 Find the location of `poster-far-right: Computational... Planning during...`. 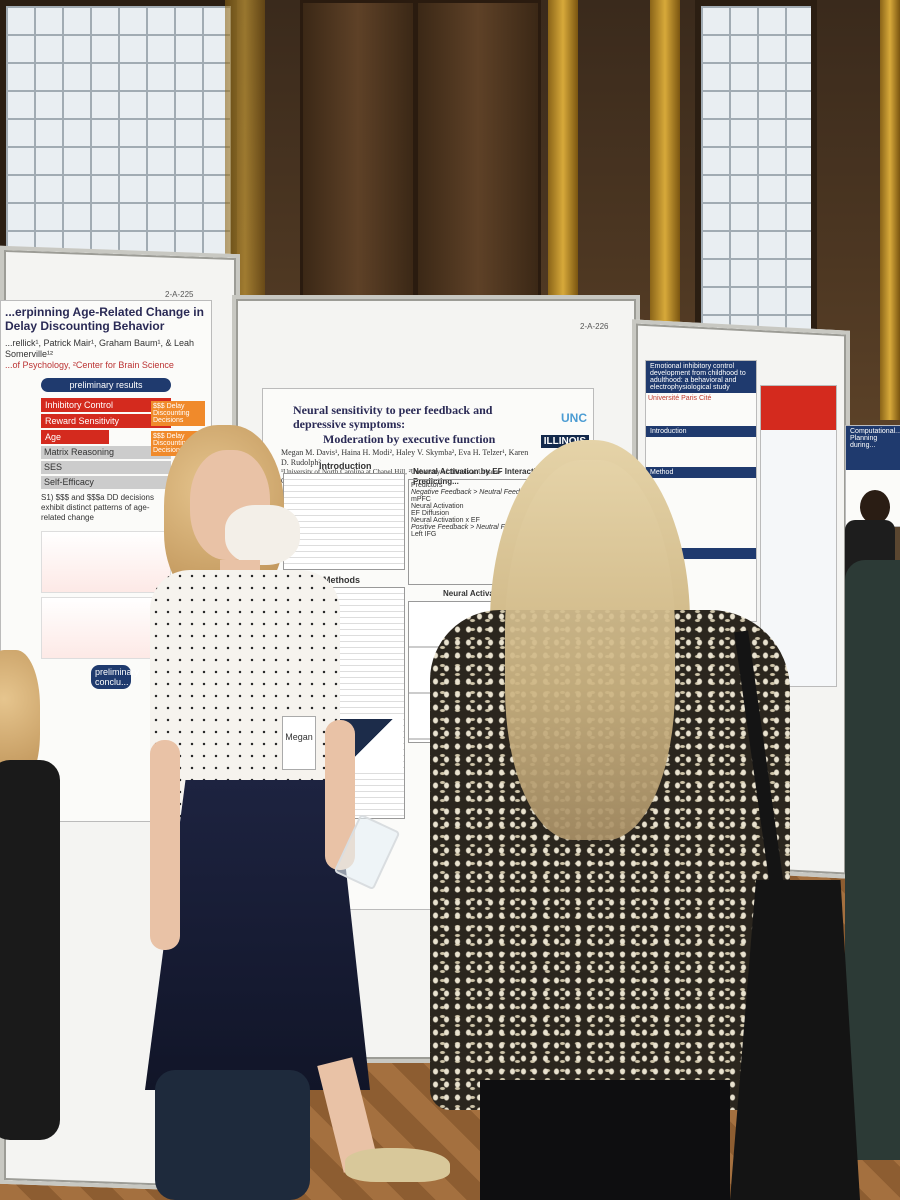

poster-far-right: Computational... Planning during... is located at coordinates (872, 476).